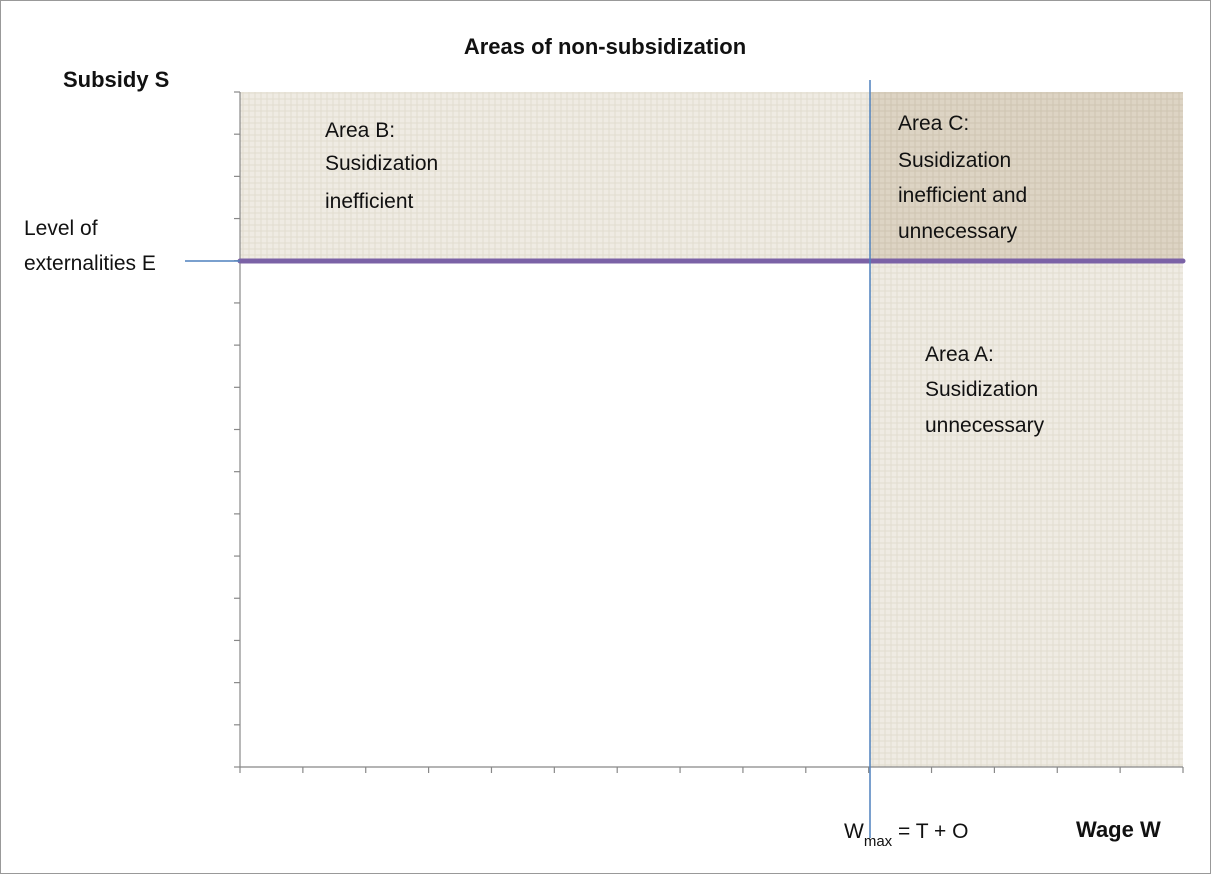 The image size is (1211, 879). What do you see at coordinates (906, 835) in the screenshot?
I see `wmax-label: Wmax = T + O` at bounding box center [906, 835].